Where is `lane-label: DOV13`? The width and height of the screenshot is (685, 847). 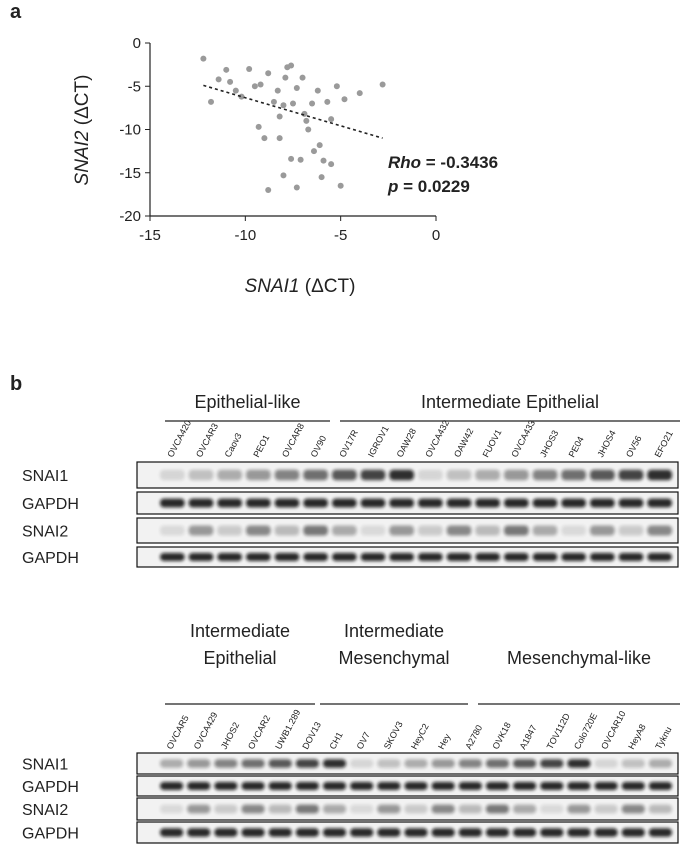
lane-label: DOV13 is located at coordinates (311, 735).